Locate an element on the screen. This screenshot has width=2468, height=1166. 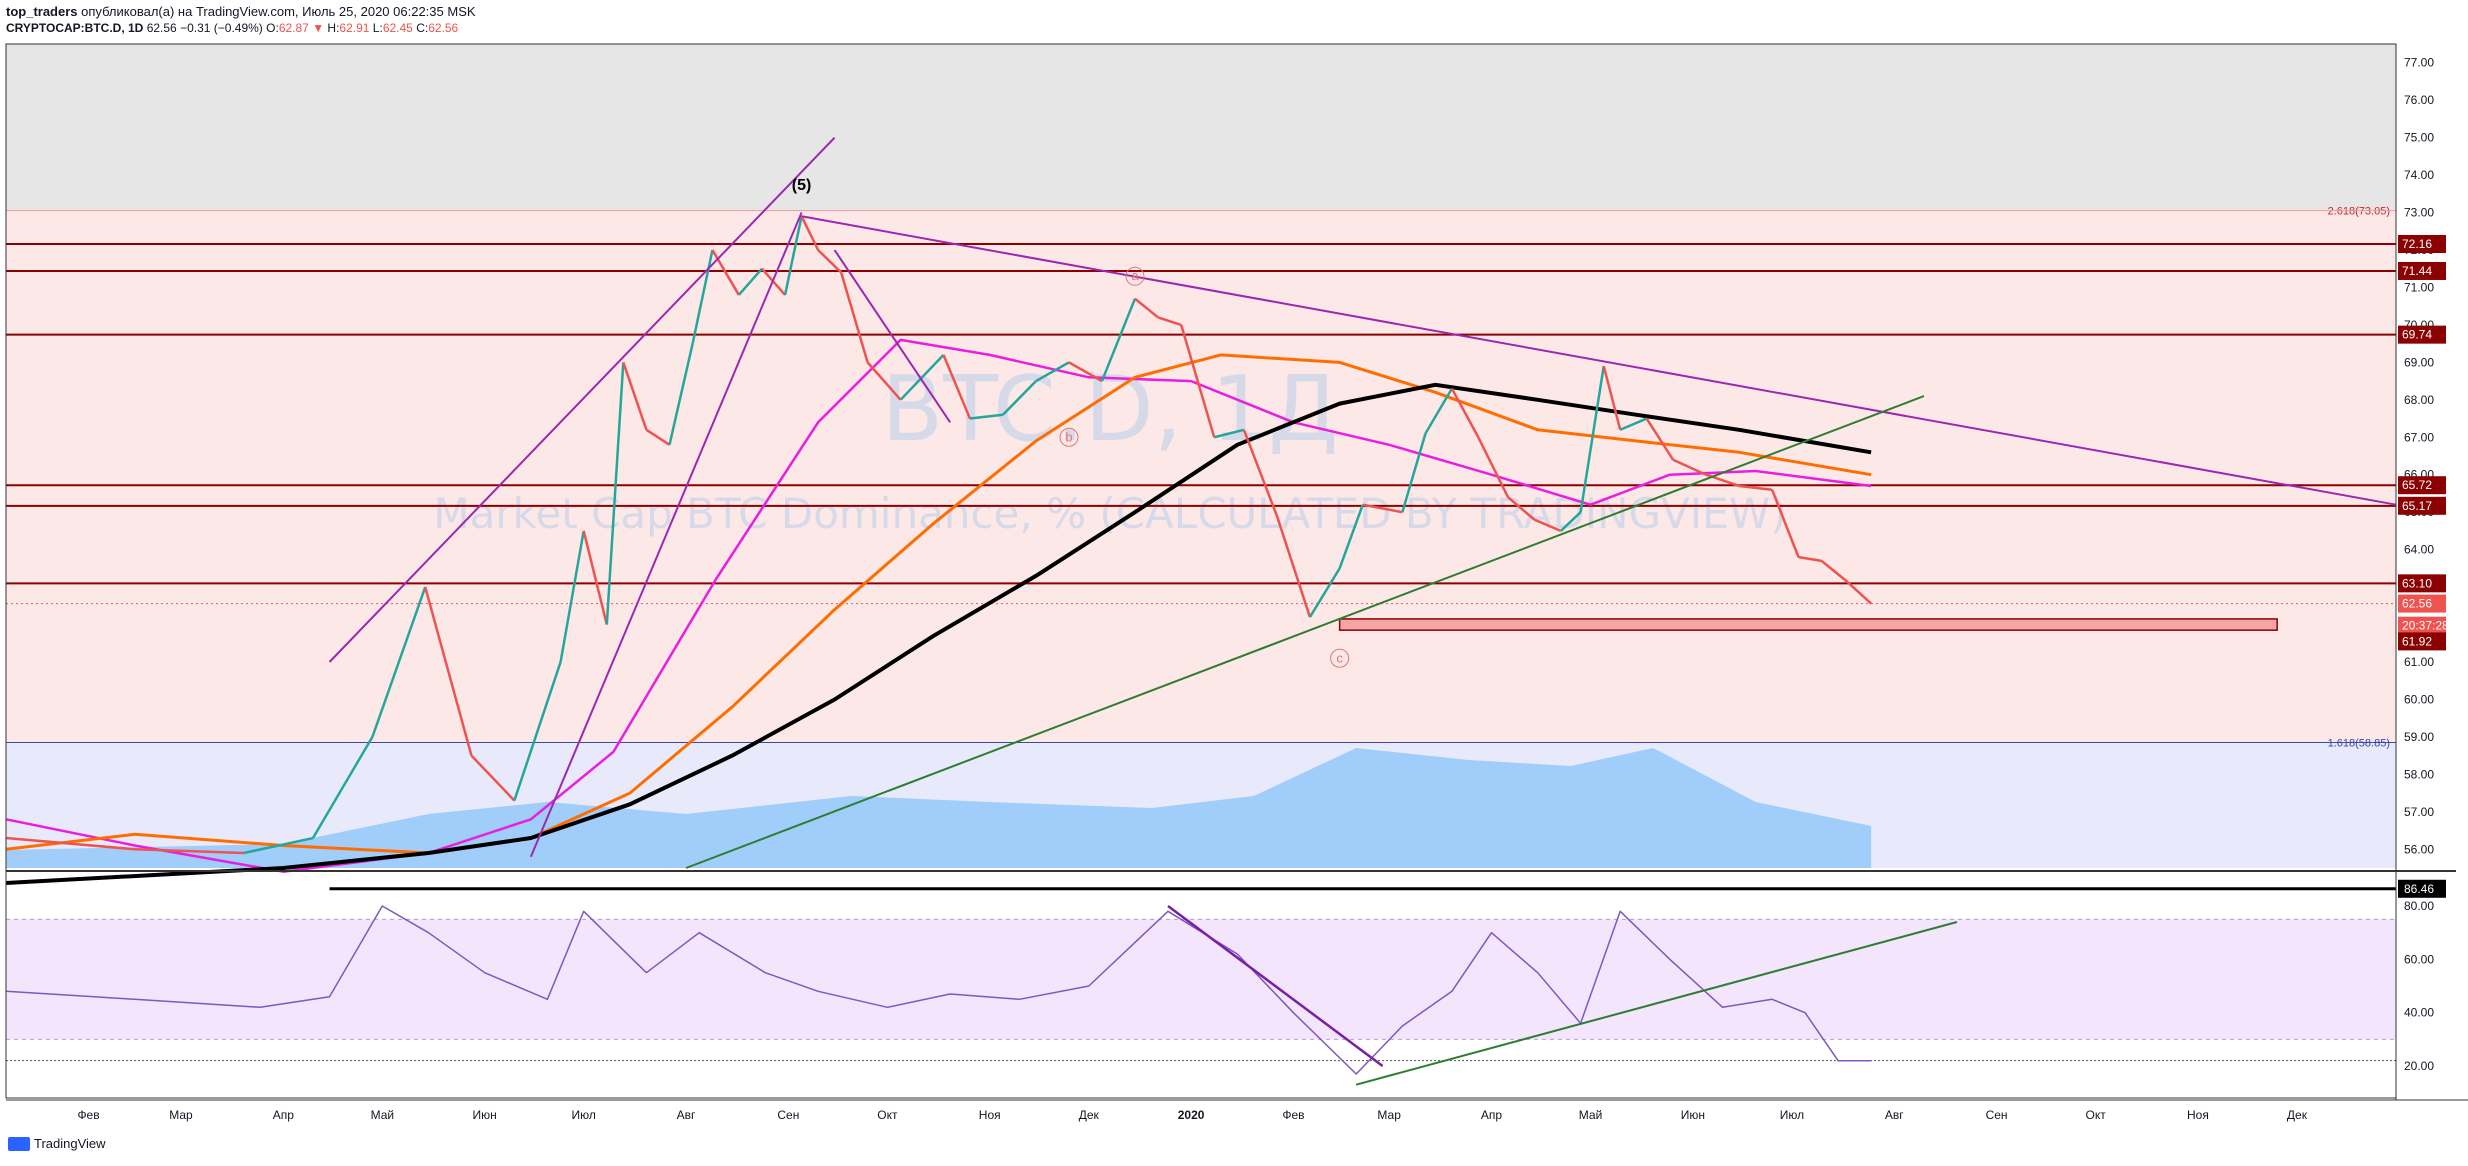
price-tag-label: 63.10 is located at coordinates (2417, 583).